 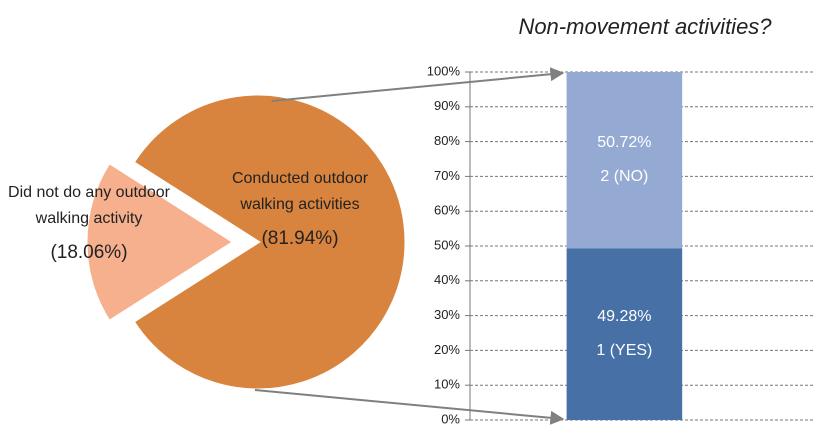 I want to click on y-tick-label: 80%, so click(x=447, y=140).